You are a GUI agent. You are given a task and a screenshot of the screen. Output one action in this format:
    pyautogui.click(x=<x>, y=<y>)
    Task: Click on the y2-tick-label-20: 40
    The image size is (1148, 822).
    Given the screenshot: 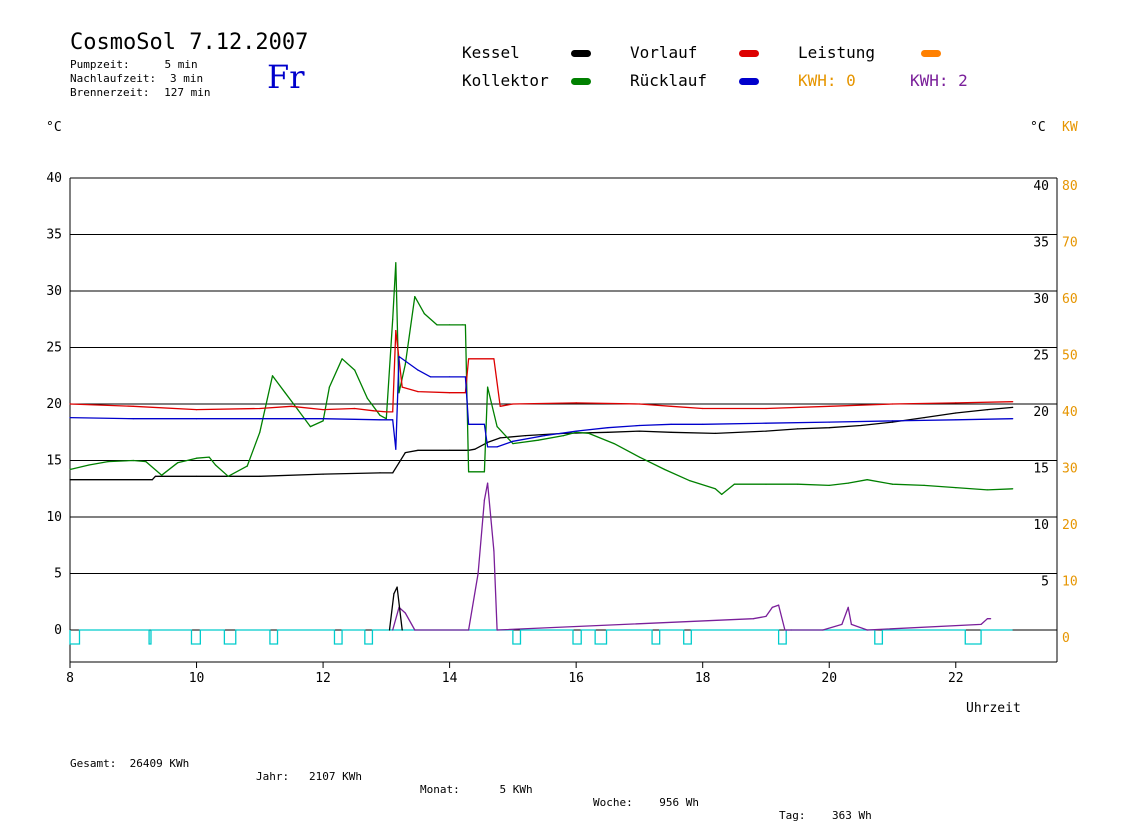 What is the action you would take?
    pyautogui.click(x=1070, y=412)
    